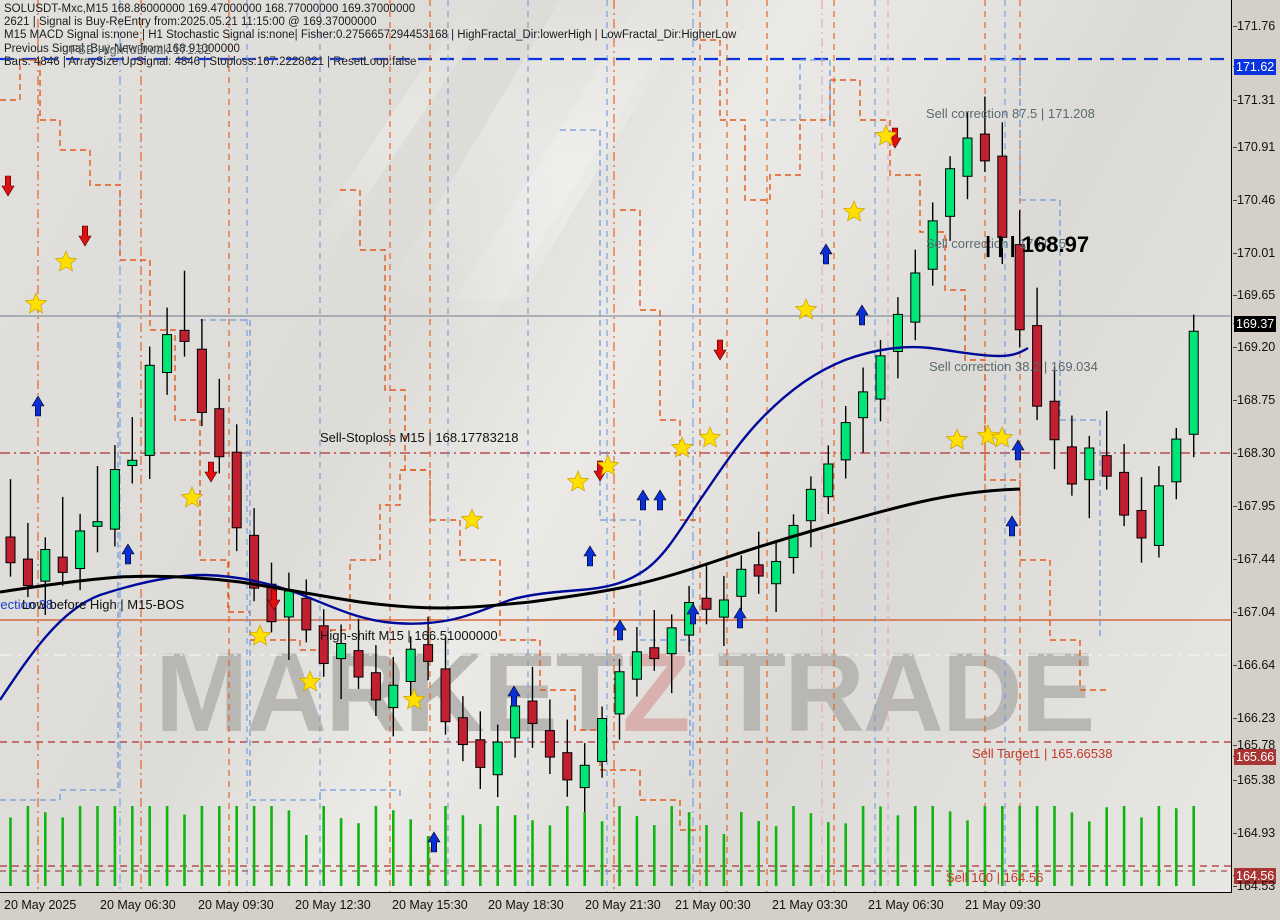 The width and height of the screenshot is (1280, 920). What do you see at coordinates (1256, 559) in the screenshot?
I see `price-tick-label: 167.44` at bounding box center [1256, 559].